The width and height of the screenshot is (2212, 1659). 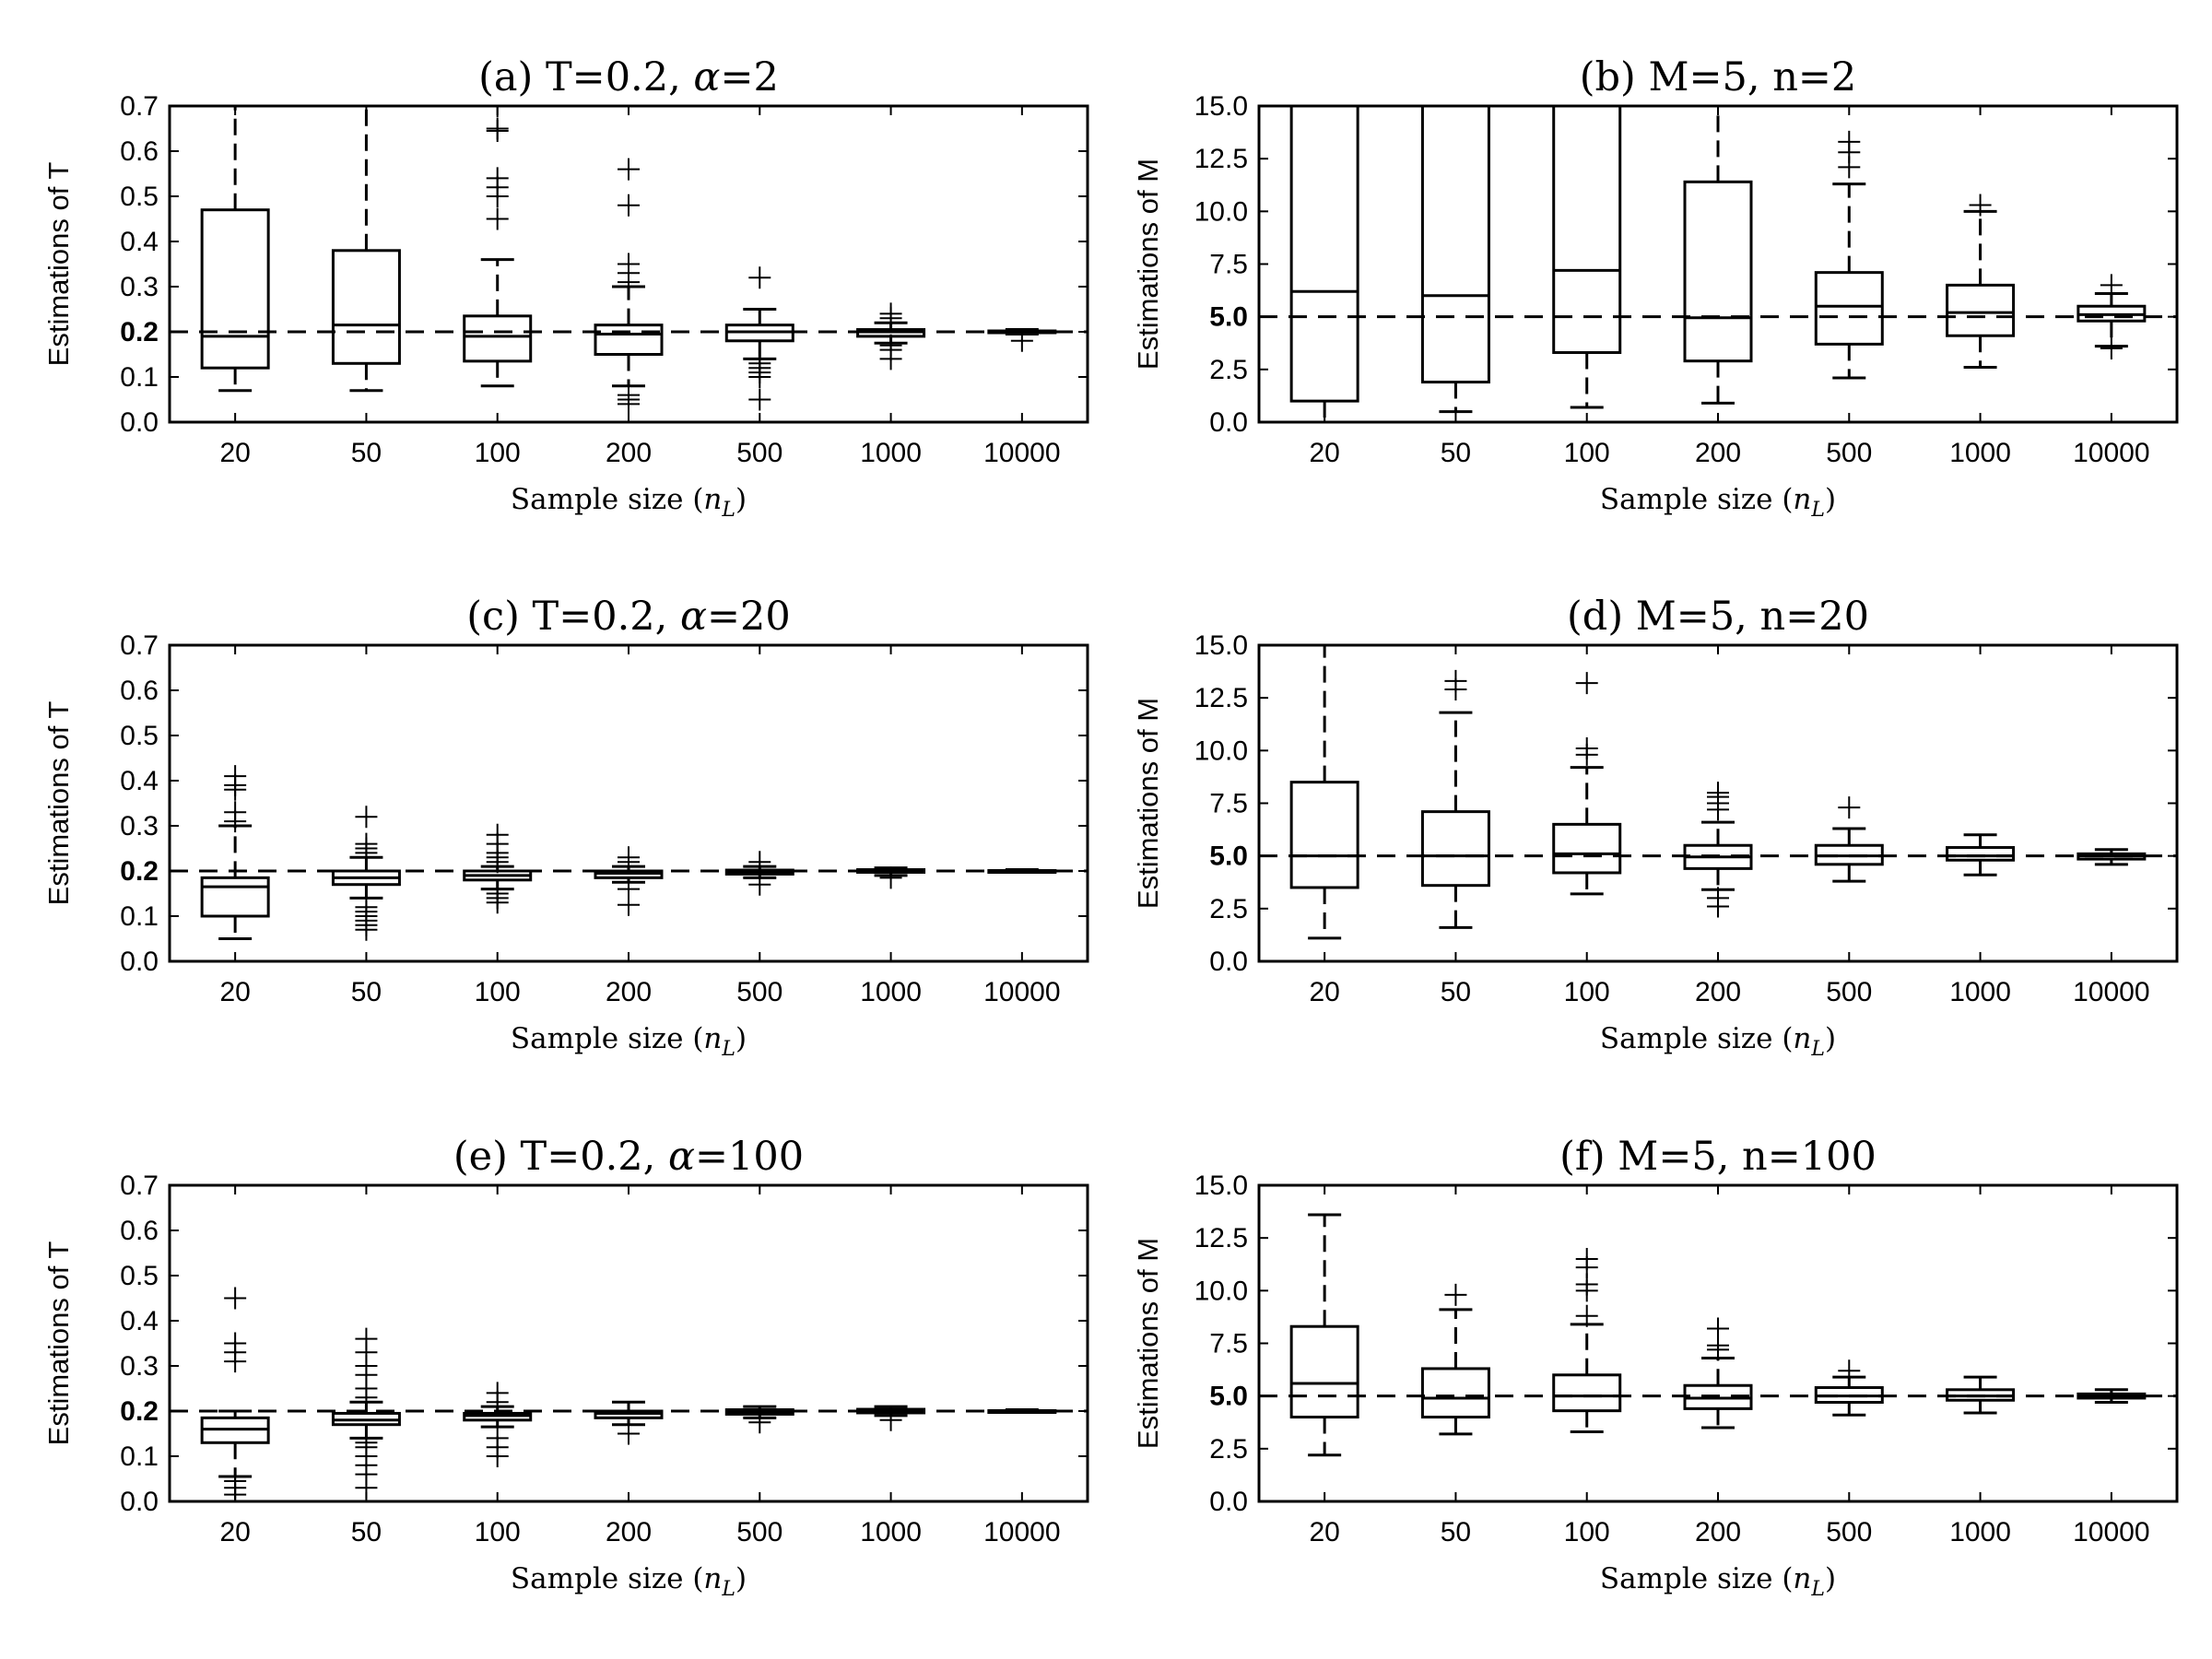 I want to click on y-tick-label: 0.2, so click(x=139, y=871).